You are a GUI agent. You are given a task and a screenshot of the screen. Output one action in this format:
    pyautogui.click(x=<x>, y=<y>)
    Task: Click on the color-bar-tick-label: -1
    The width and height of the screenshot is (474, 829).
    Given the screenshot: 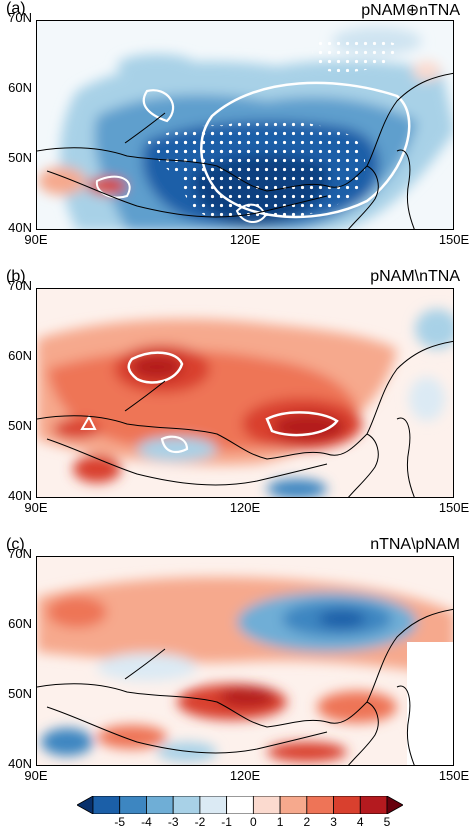 What is the action you would take?
    pyautogui.click(x=226, y=822)
    